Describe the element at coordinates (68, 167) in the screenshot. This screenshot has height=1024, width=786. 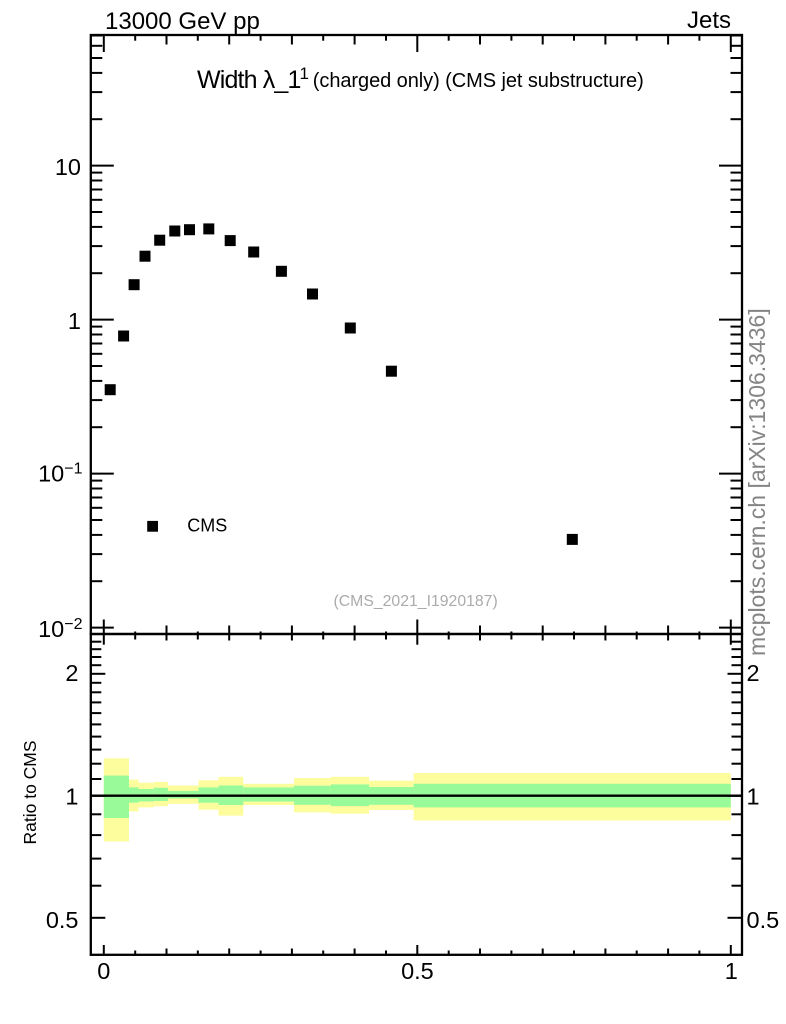
I see `svg-text: 10` at that location.